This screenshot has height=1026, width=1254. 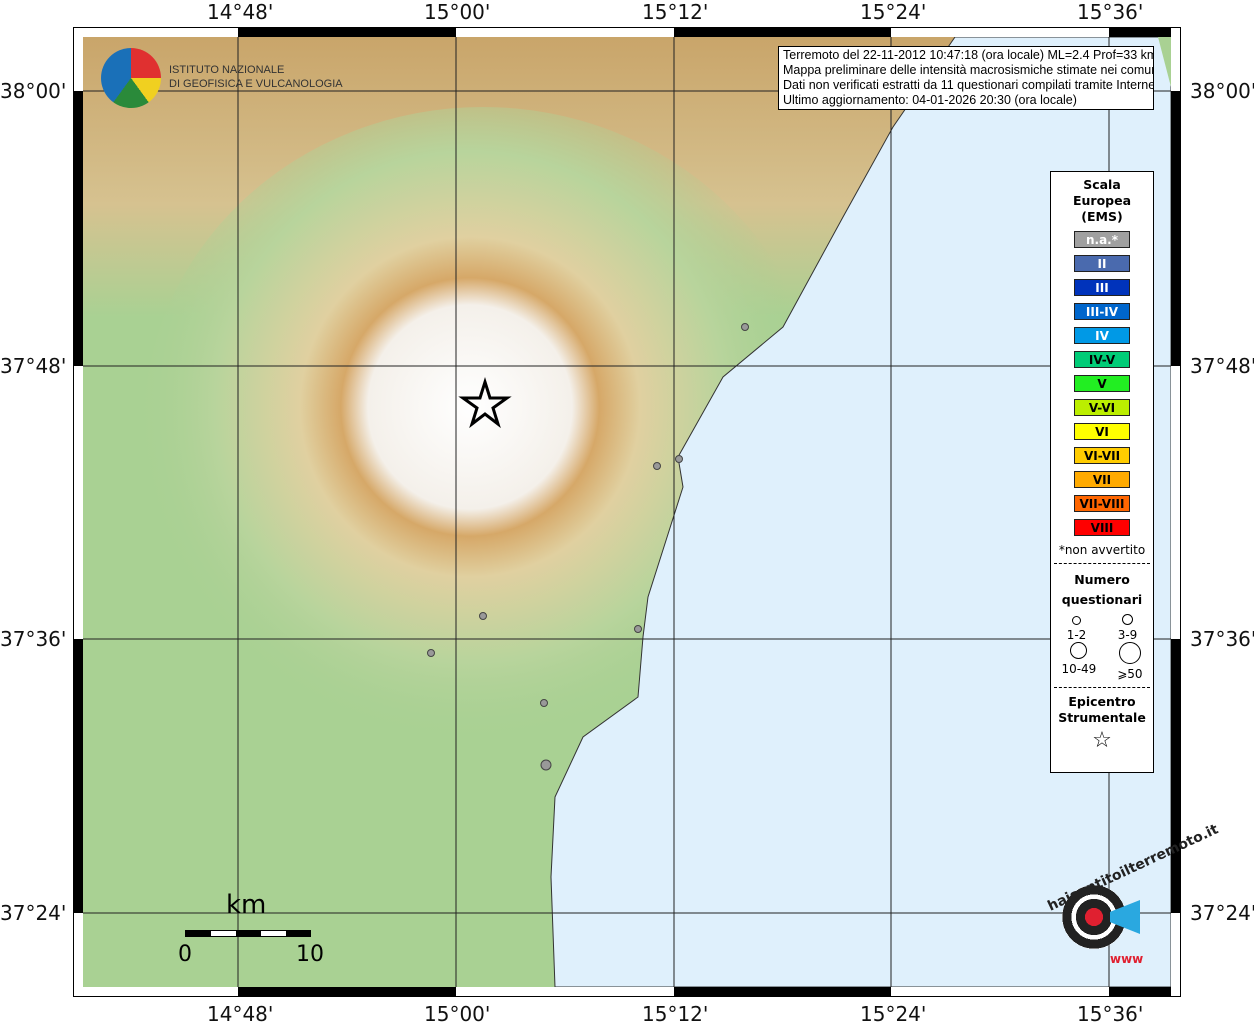 I want to click on ems-swatch: VI, so click(x=1102, y=431).